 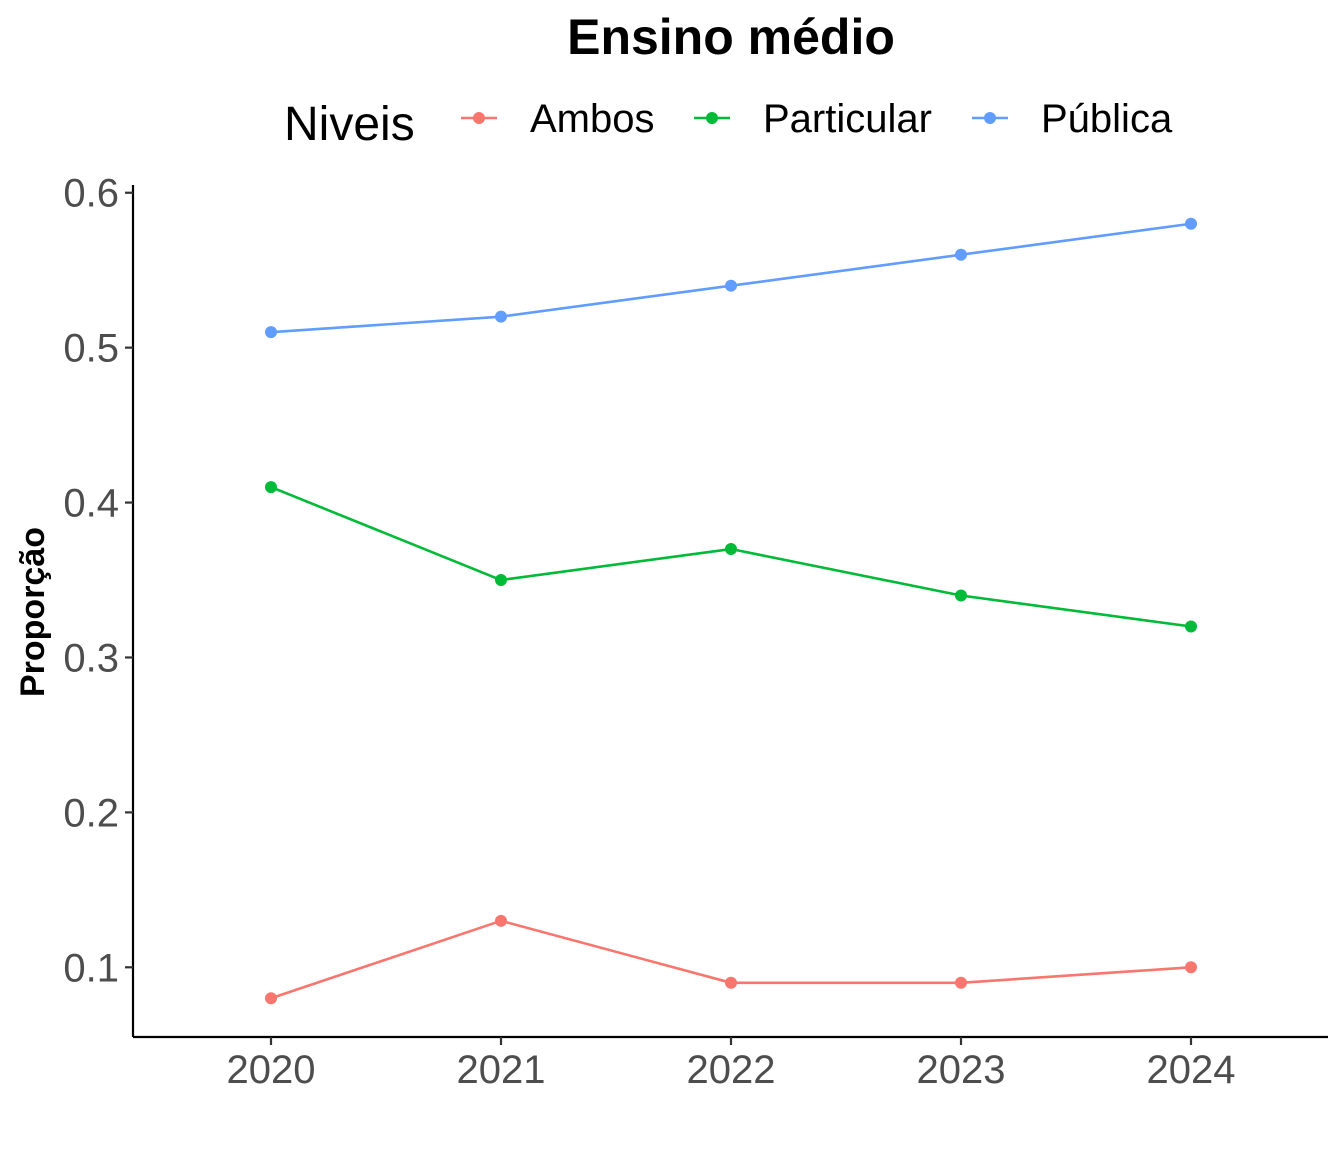 What do you see at coordinates (592, 119) in the screenshot?
I see `legend-label-ambos: Ambos` at bounding box center [592, 119].